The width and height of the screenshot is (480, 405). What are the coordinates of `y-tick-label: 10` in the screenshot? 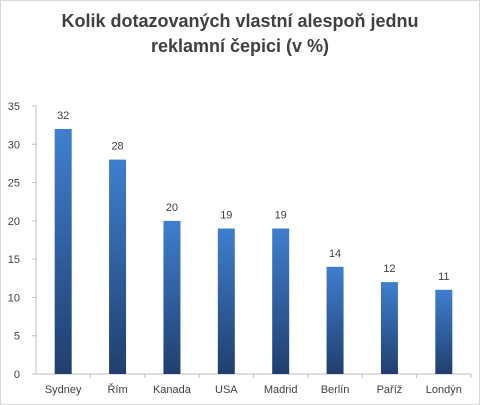 It's located at (14, 298).